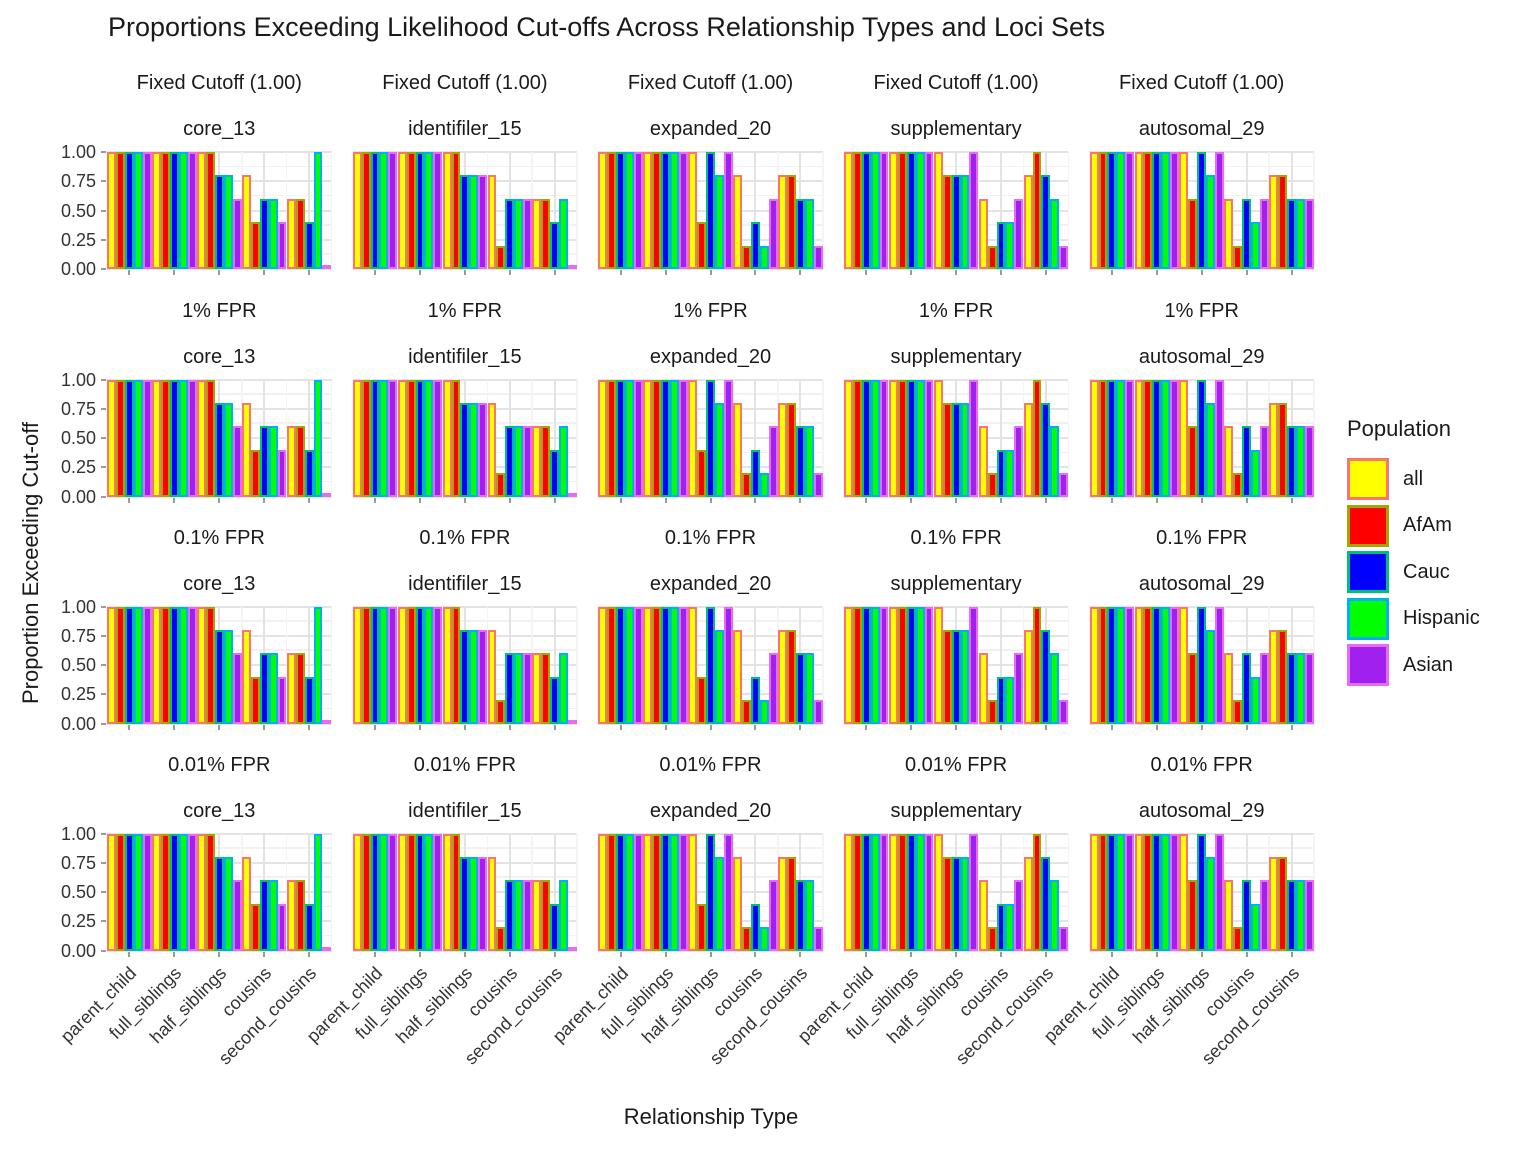 The height and width of the screenshot is (1152, 1536). What do you see at coordinates (1202, 537) in the screenshot?
I see `facet-strip-cutoff: 0.1% FPR` at bounding box center [1202, 537].